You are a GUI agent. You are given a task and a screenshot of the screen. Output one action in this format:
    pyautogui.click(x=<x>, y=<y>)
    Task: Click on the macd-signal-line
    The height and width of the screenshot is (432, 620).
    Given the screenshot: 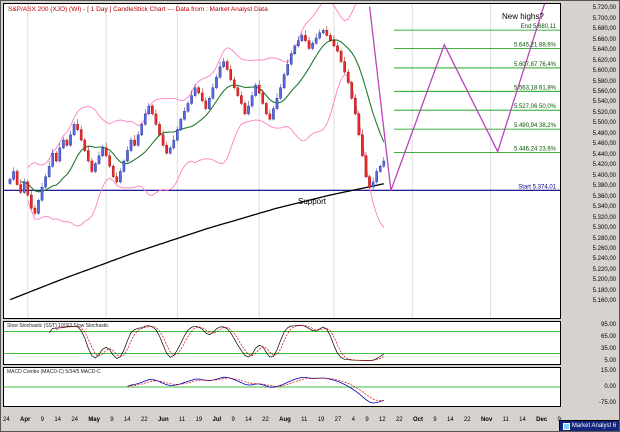 What is the action you would take?
    pyautogui.click(x=255, y=389)
    